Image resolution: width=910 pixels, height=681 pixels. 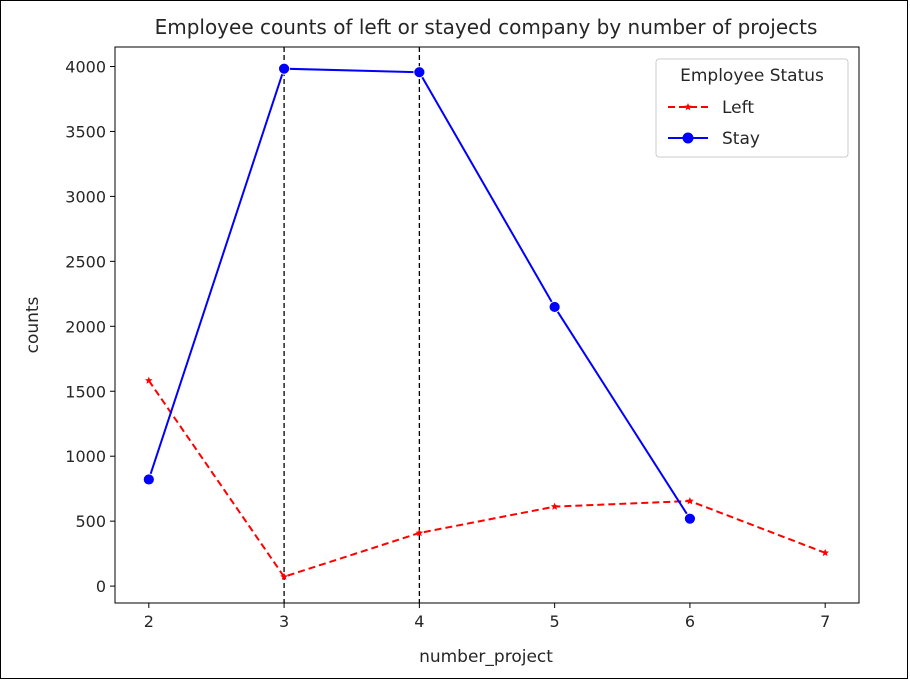 What do you see at coordinates (85, 261) in the screenshot?
I see `y-tick-label: 2500` at bounding box center [85, 261].